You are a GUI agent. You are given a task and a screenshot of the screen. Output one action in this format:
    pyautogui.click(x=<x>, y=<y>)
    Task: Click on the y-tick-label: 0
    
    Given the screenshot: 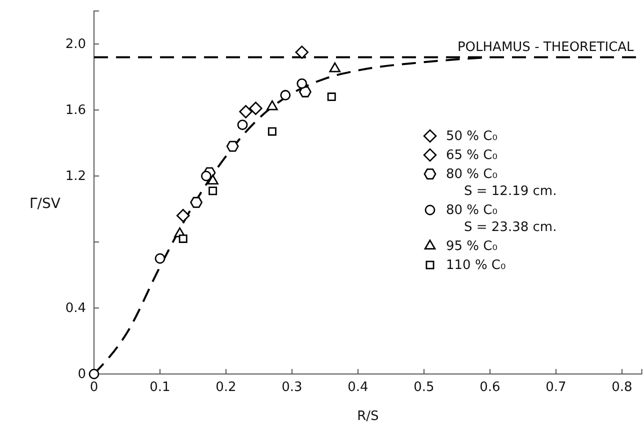 What is the action you would take?
    pyautogui.click(x=82, y=374)
    